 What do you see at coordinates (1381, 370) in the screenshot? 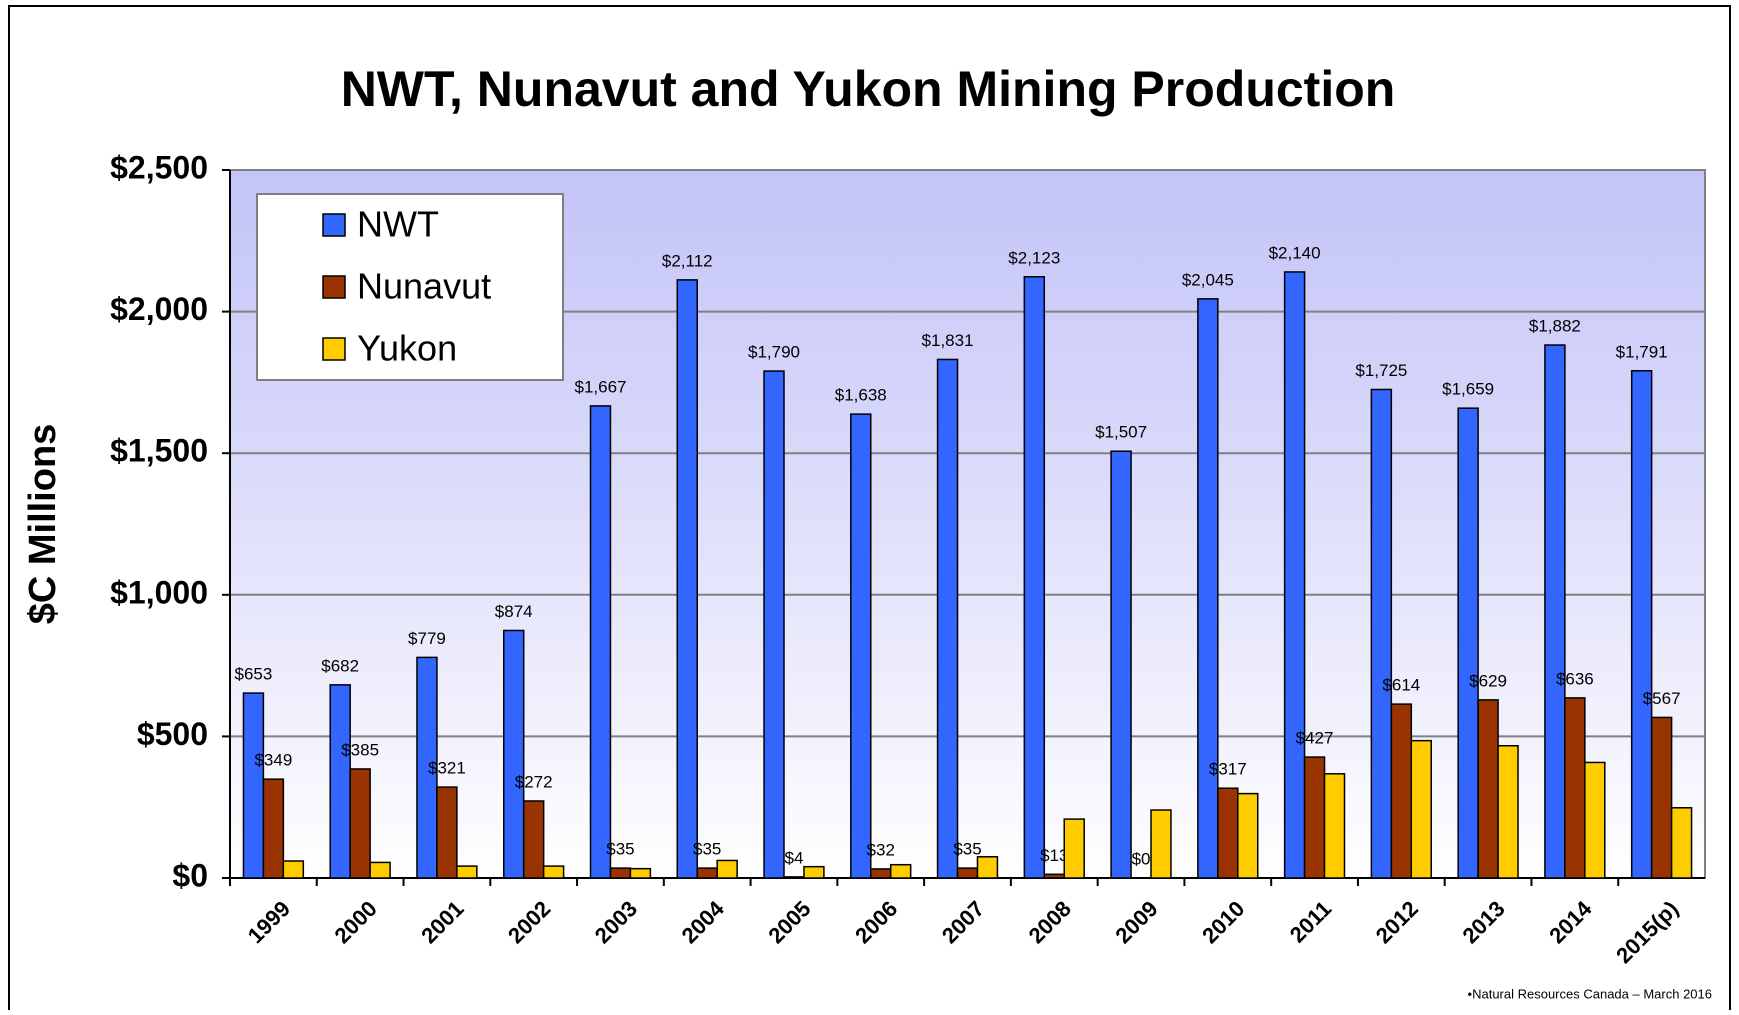
I see `value-label: $1,725` at bounding box center [1381, 370].